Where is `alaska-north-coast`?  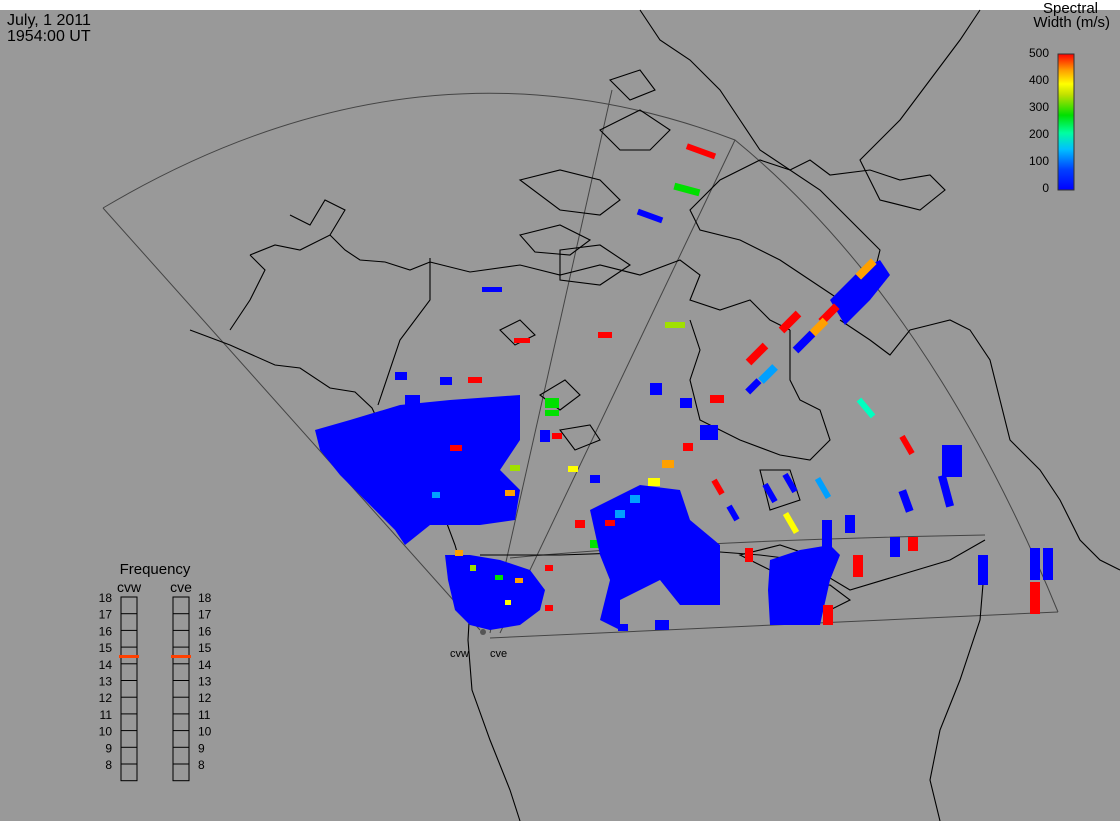
alaska-north-coast is located at coordinates (317, 217).